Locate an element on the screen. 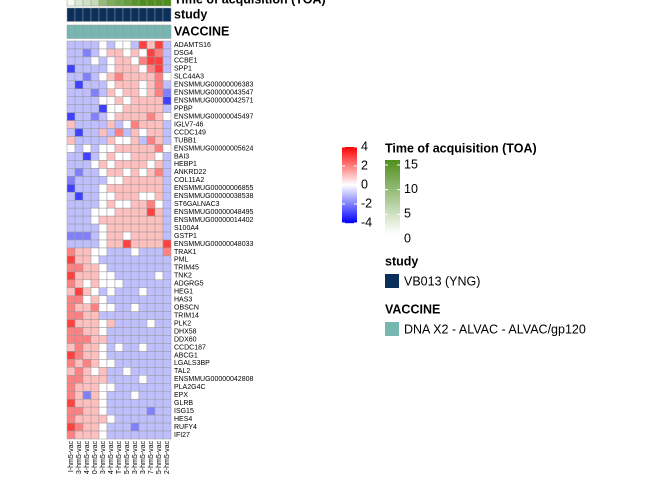 Image resolution: width=672 pixels, height=480 pixels. legend-swatch is located at coordinates (392, 329).